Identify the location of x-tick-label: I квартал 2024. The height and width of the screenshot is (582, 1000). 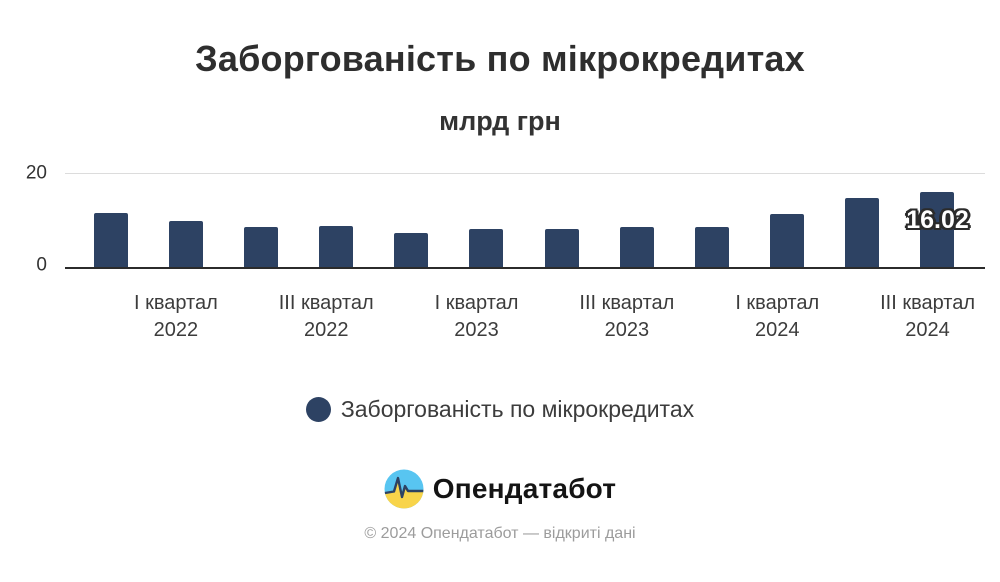
(777, 317).